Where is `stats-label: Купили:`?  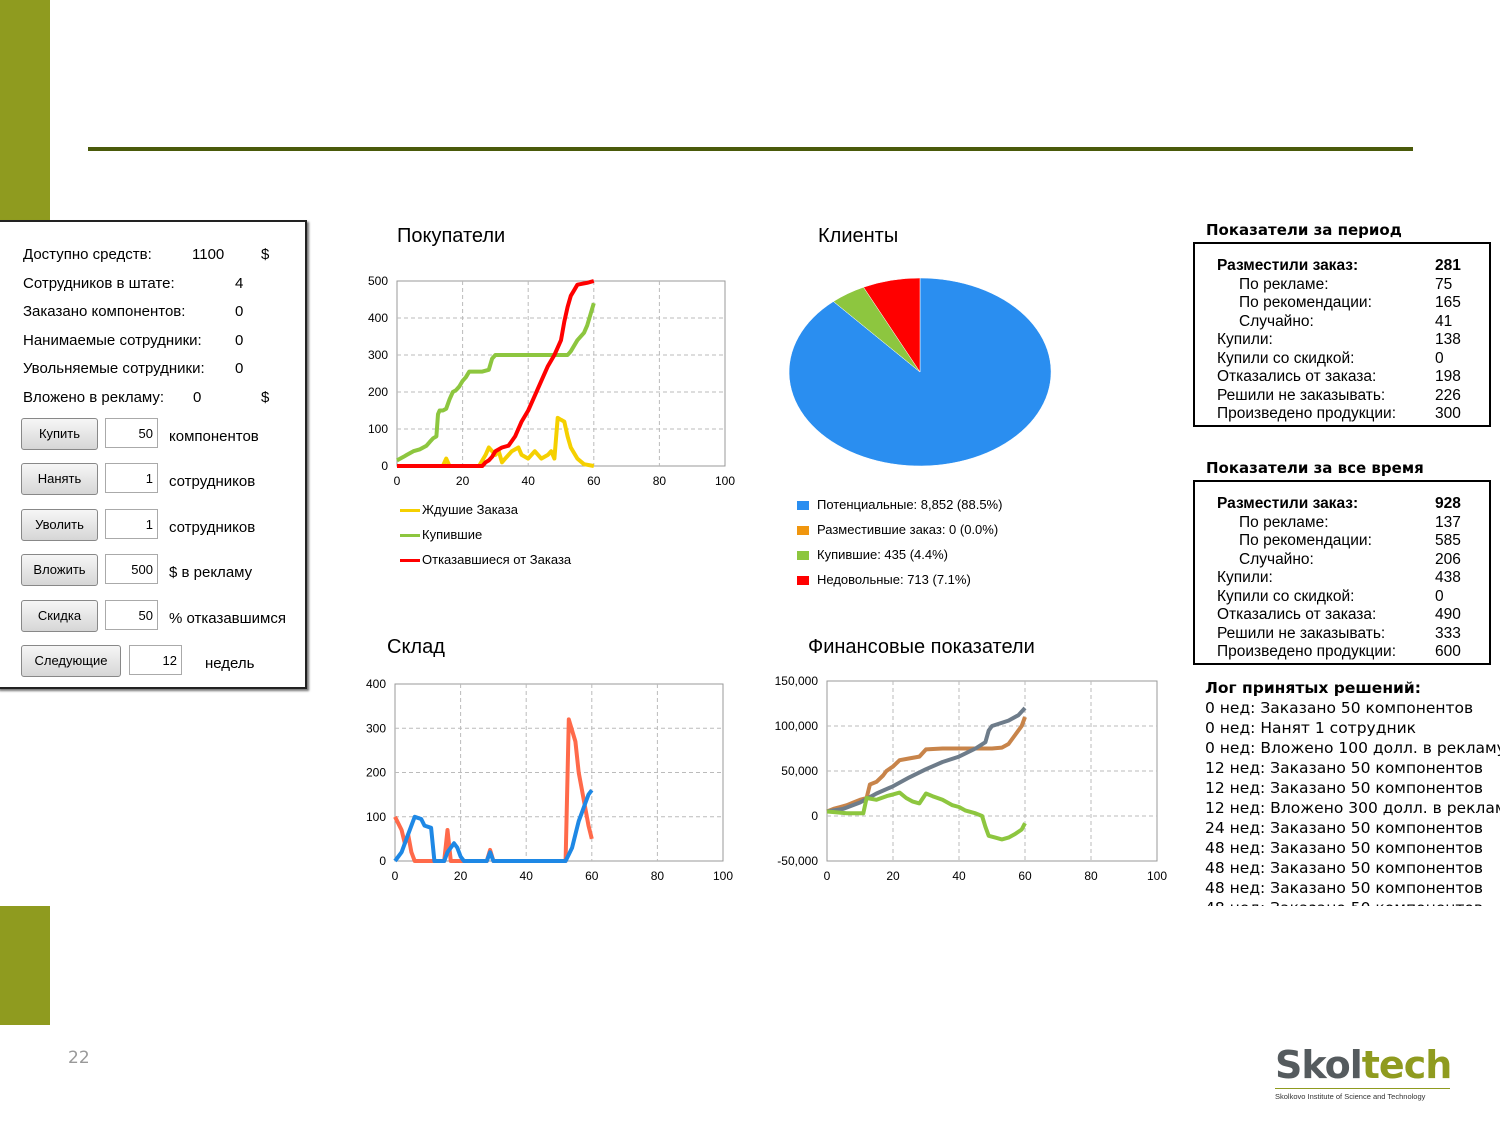
stats-label: Купили: is located at coordinates (1245, 339).